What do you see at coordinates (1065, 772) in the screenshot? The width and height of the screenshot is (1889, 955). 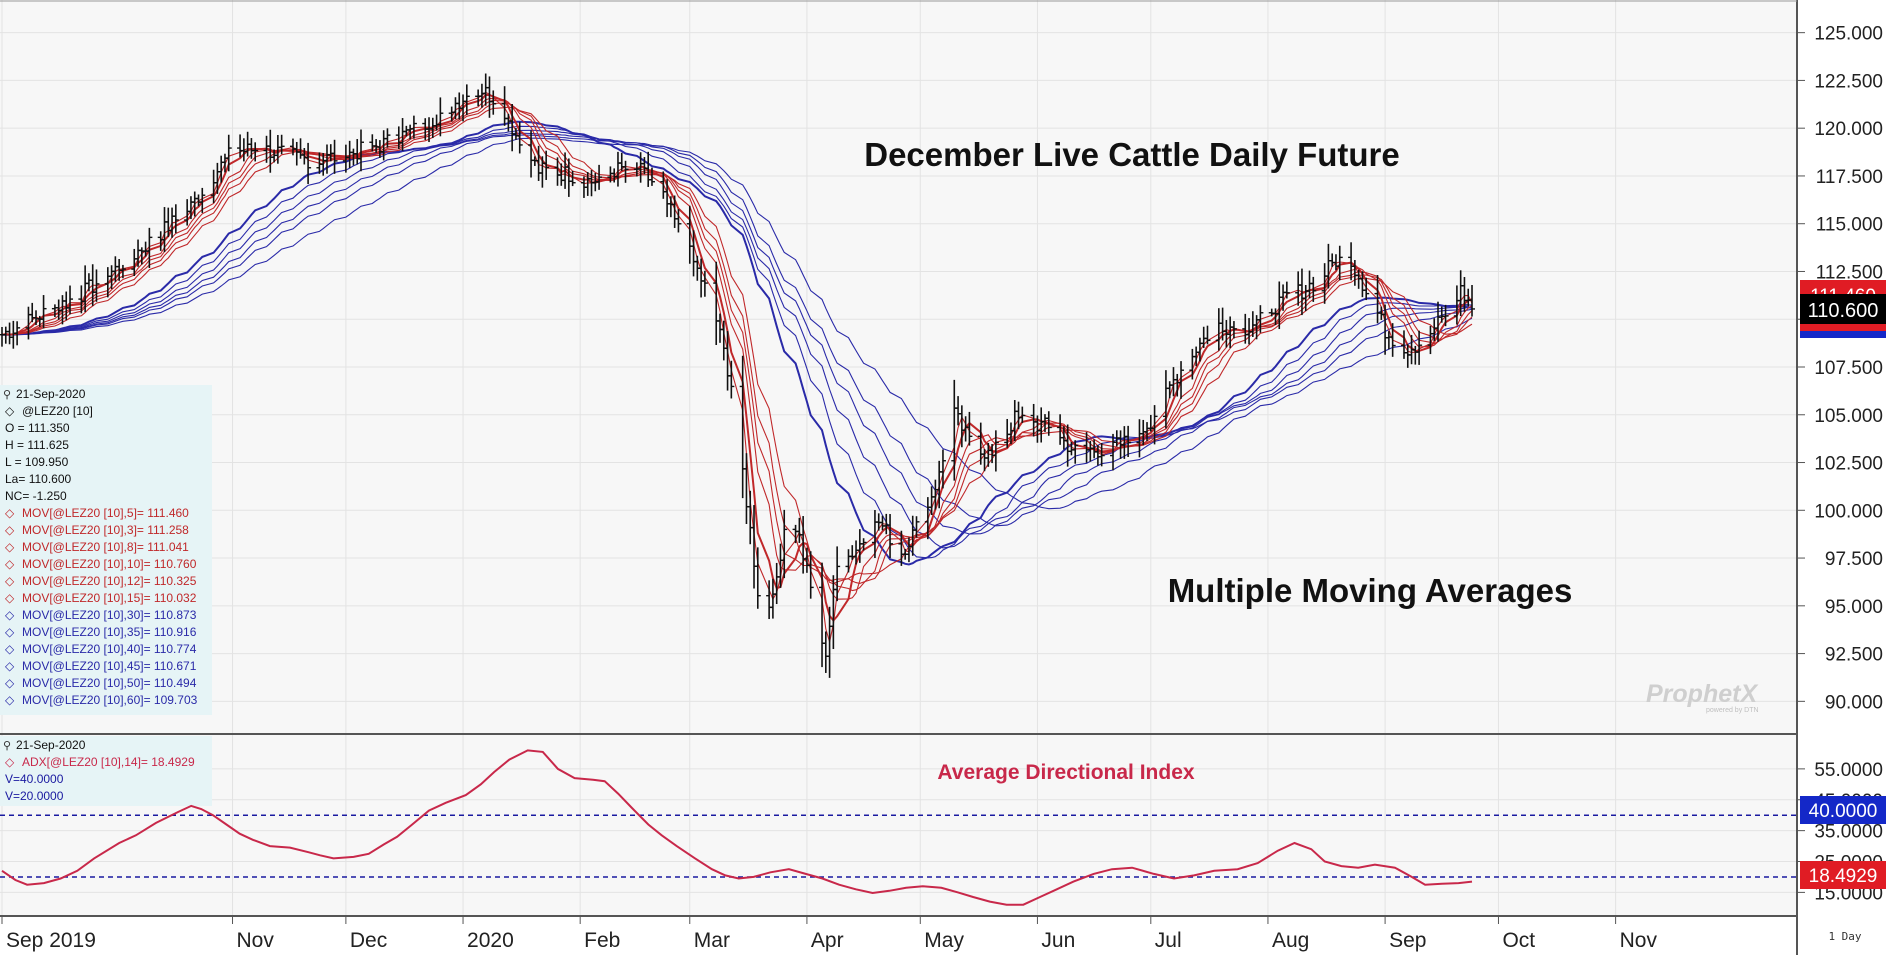 I see `adx-title: Average Directional Index` at bounding box center [1065, 772].